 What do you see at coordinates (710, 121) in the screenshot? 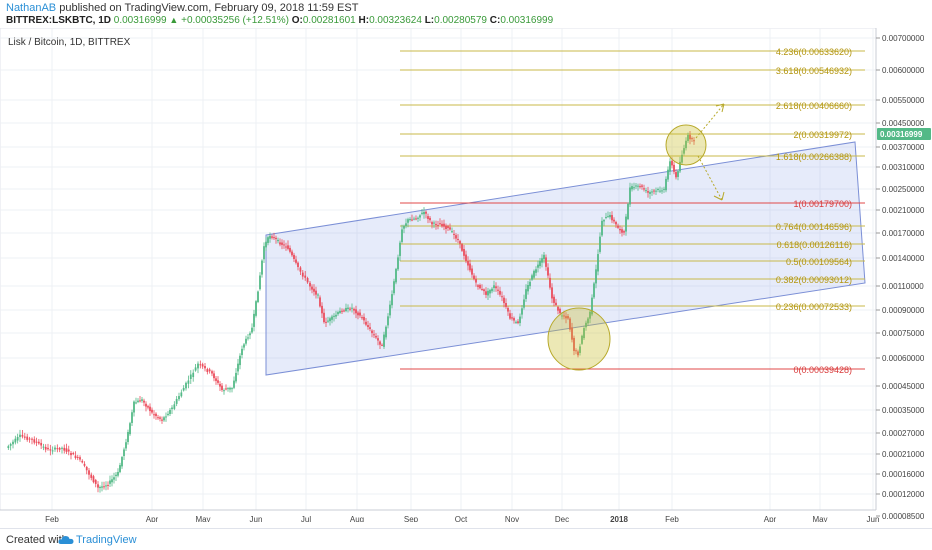
I see `bullish-arrow-line` at bounding box center [710, 121].